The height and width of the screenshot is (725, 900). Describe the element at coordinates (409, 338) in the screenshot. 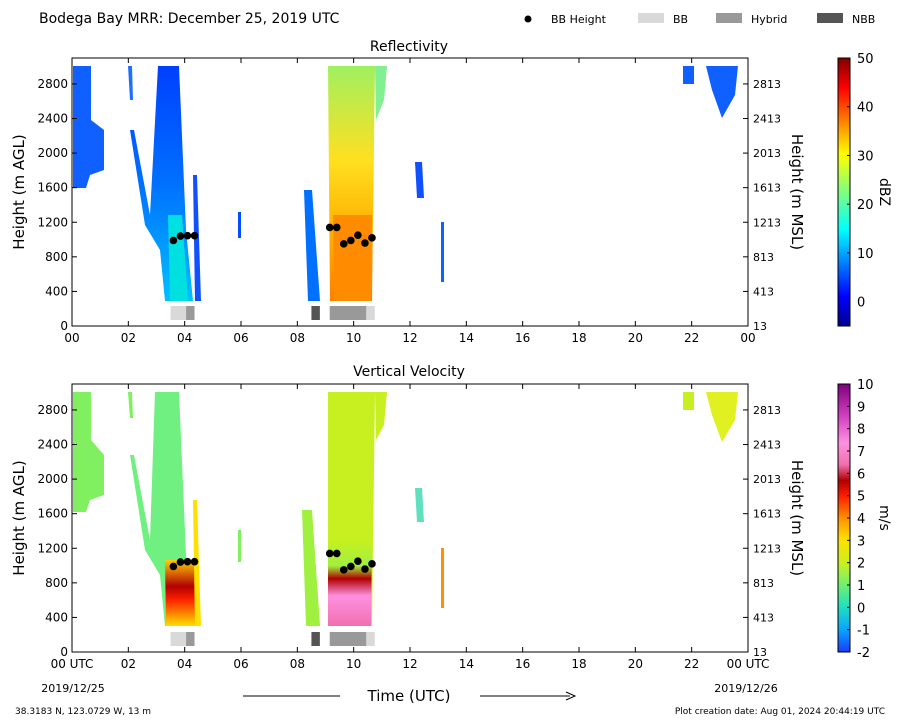

I see `x-tick-label: 12` at that location.